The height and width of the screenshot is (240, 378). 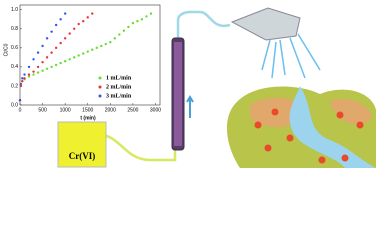 I want to click on flowers, so click(x=309, y=136).